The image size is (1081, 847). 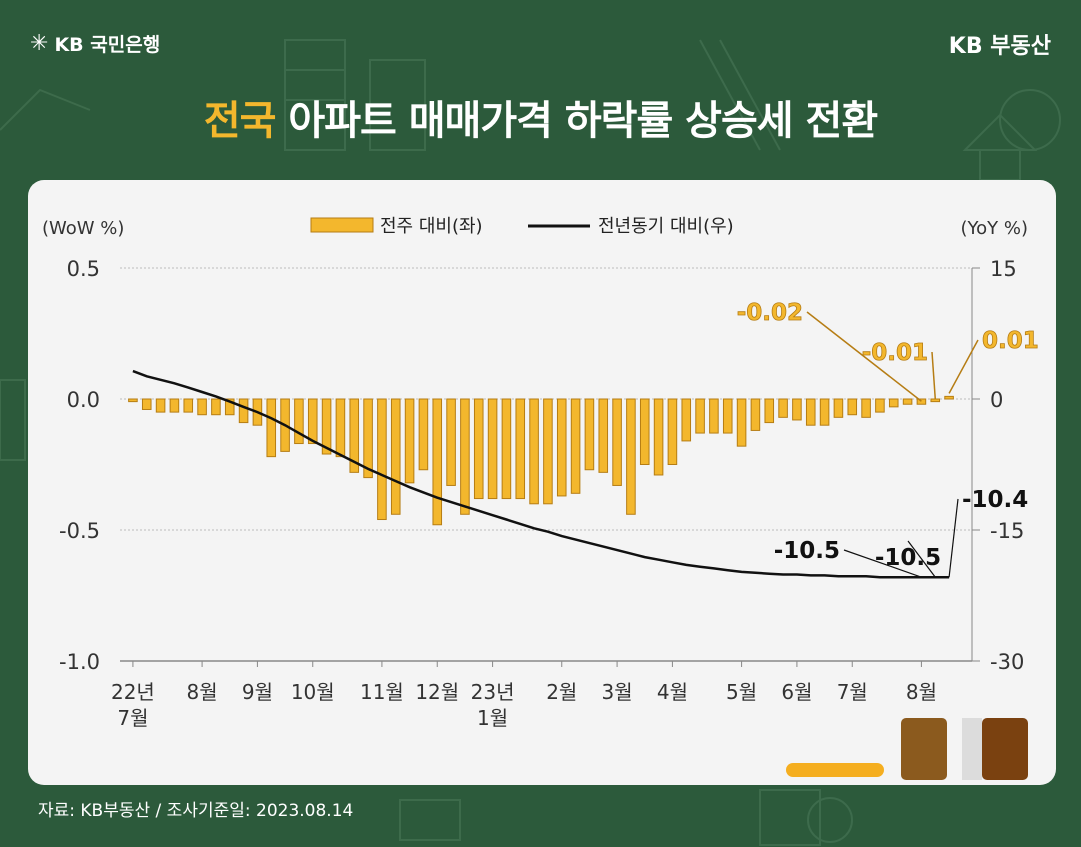 I want to click on page-title: 전국 아파트 매매가격 하락률 상승세 전환, so click(x=540, y=117).